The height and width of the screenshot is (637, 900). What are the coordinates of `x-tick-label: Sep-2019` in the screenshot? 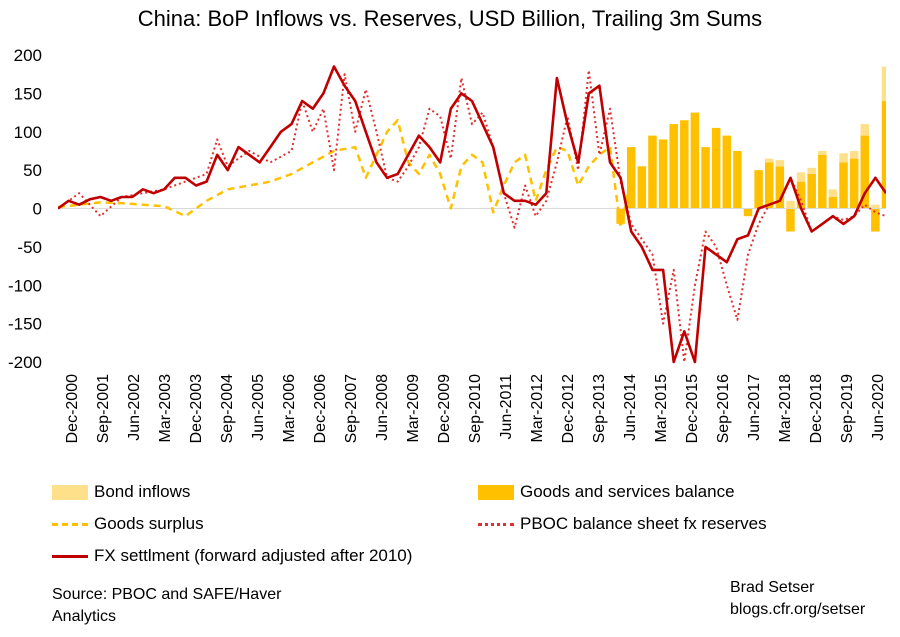 It's located at (847, 408).